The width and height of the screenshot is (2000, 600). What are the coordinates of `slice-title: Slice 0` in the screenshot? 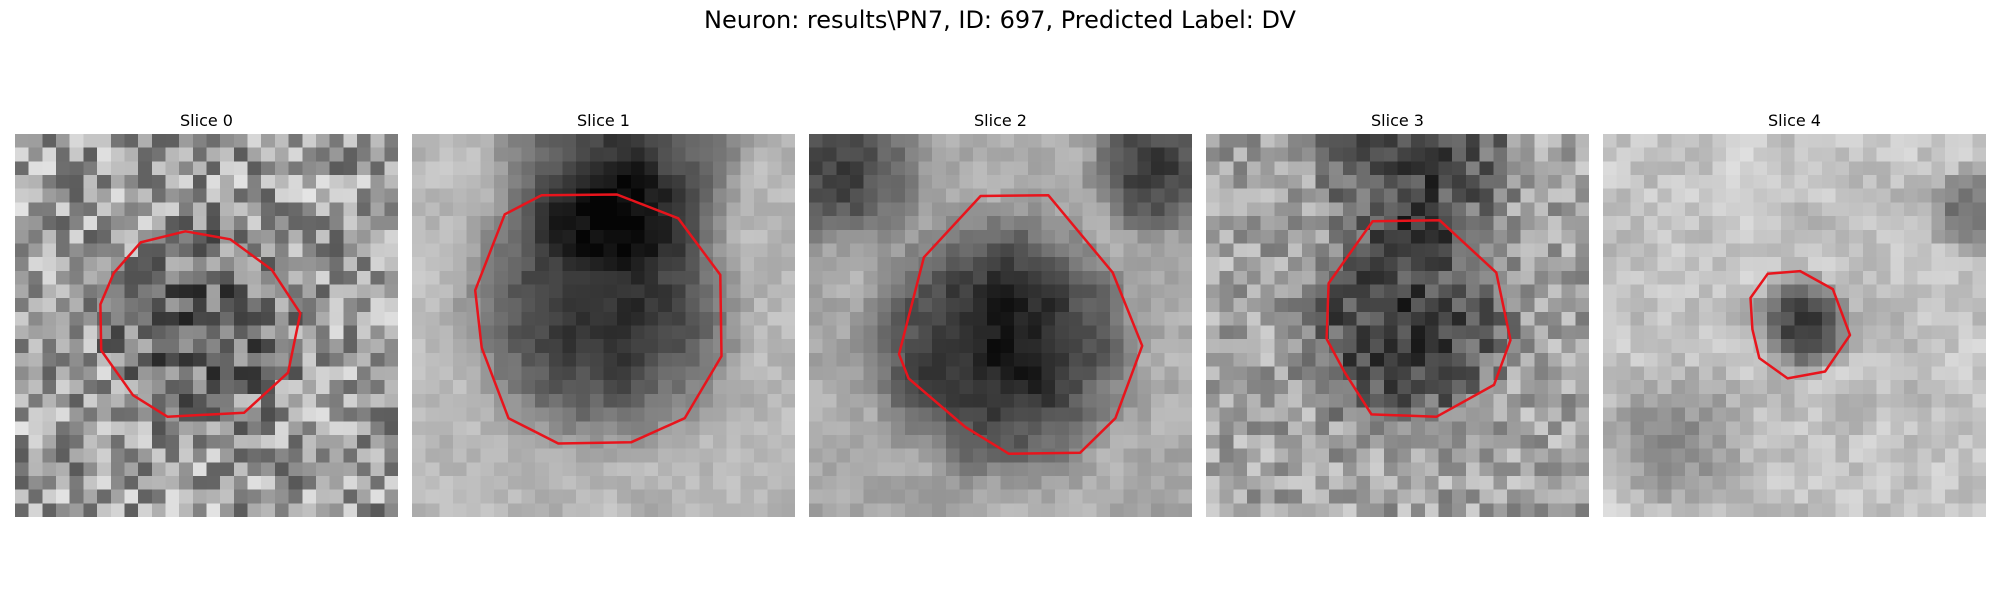 It's located at (206, 120).